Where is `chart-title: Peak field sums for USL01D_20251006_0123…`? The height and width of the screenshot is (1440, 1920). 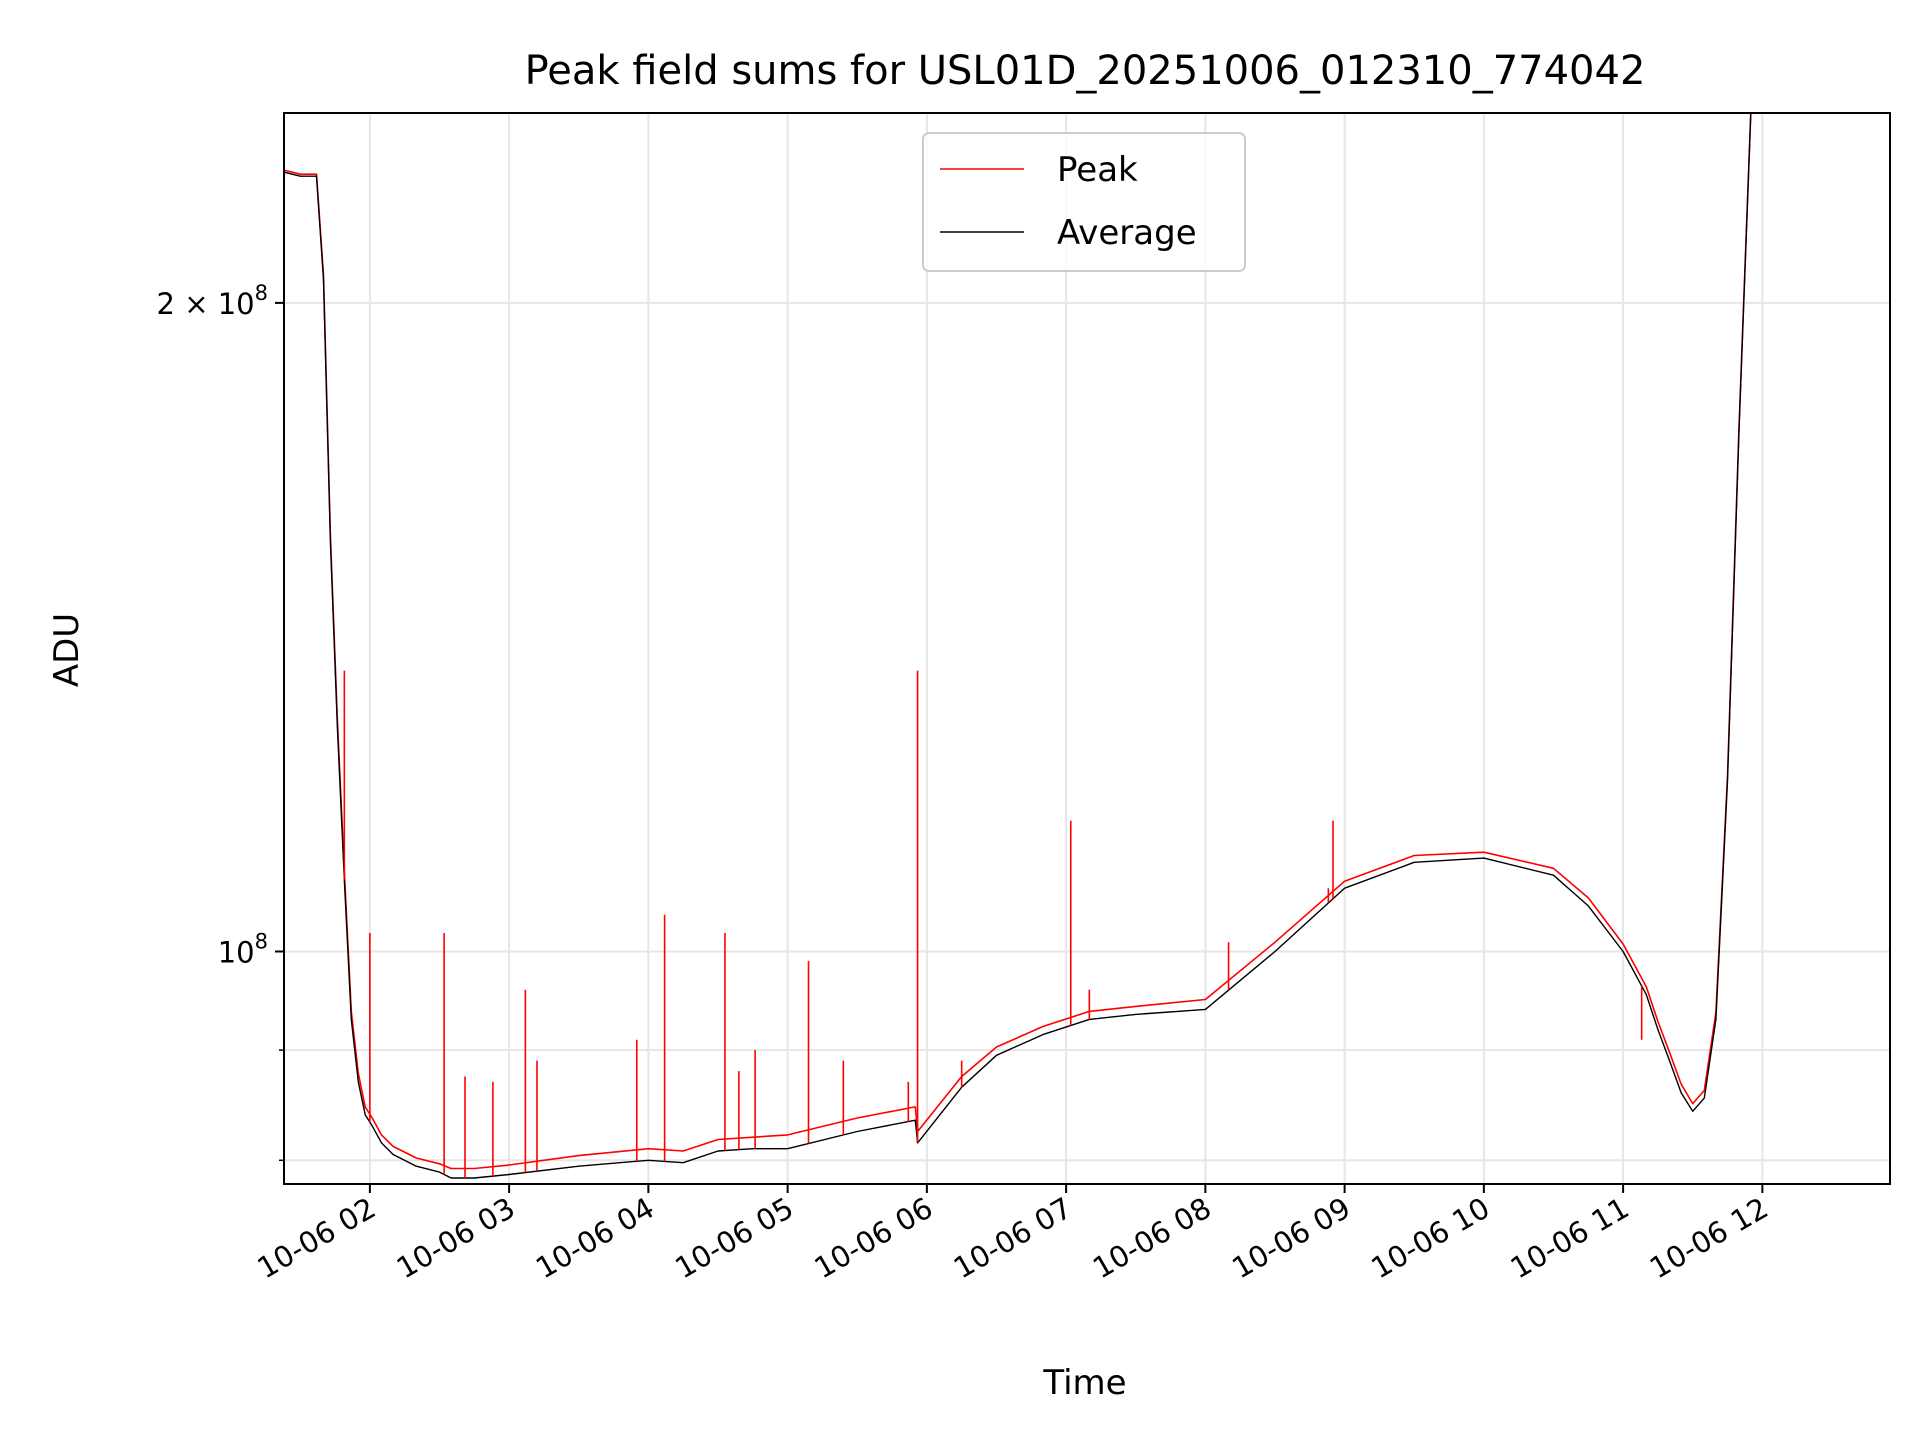
chart-title: Peak field sums for USL01D_20251006_0123… is located at coordinates (1085, 71).